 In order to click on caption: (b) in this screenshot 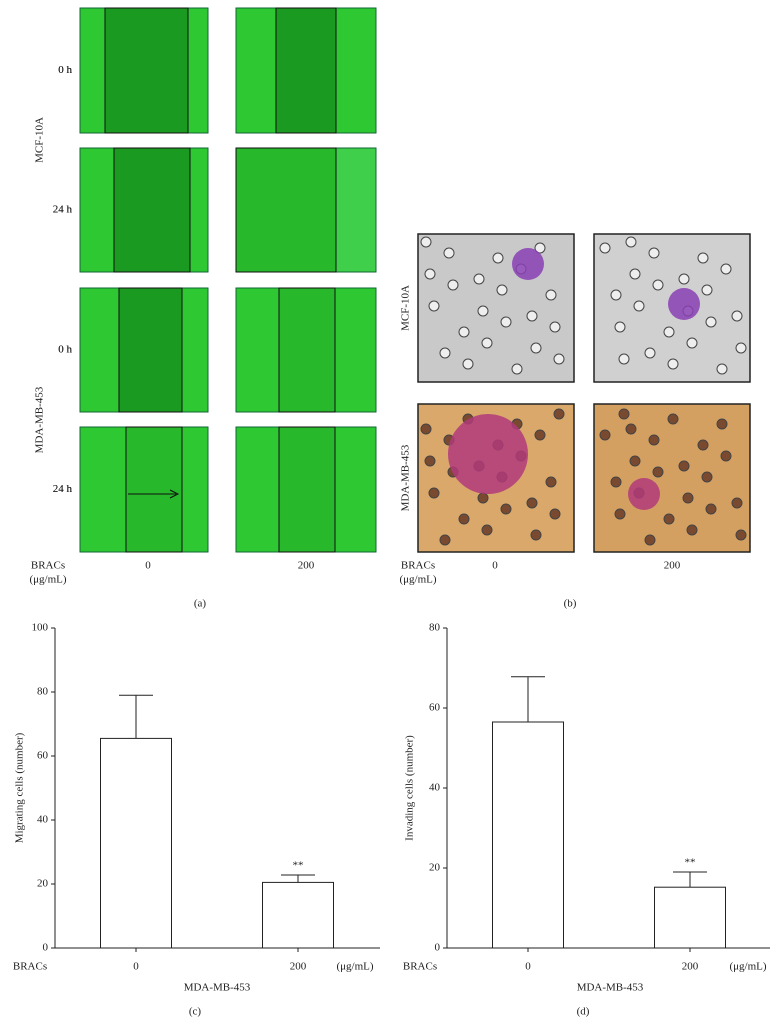, I will do `click(570, 604)`.